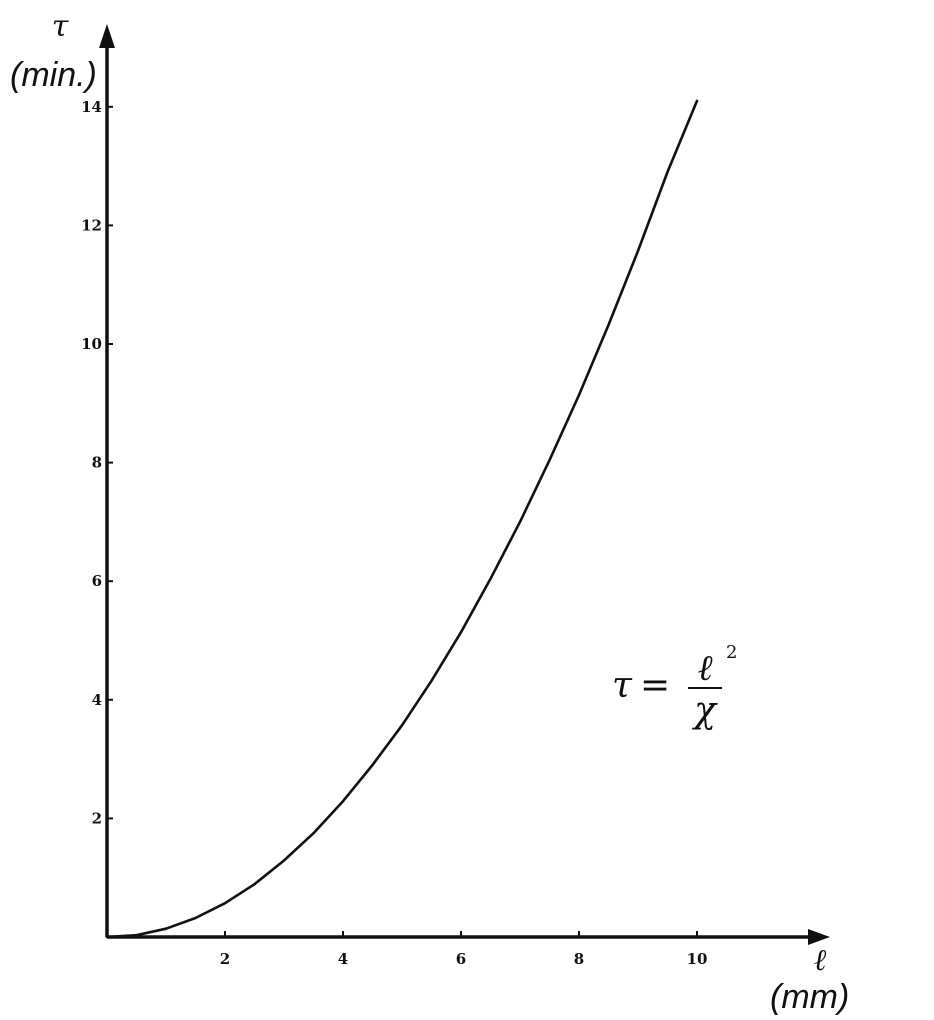 Image resolution: width=934 pixels, height=1020 pixels. What do you see at coordinates (91, 107) in the screenshot?
I see `y-tick-label: 14` at bounding box center [91, 107].